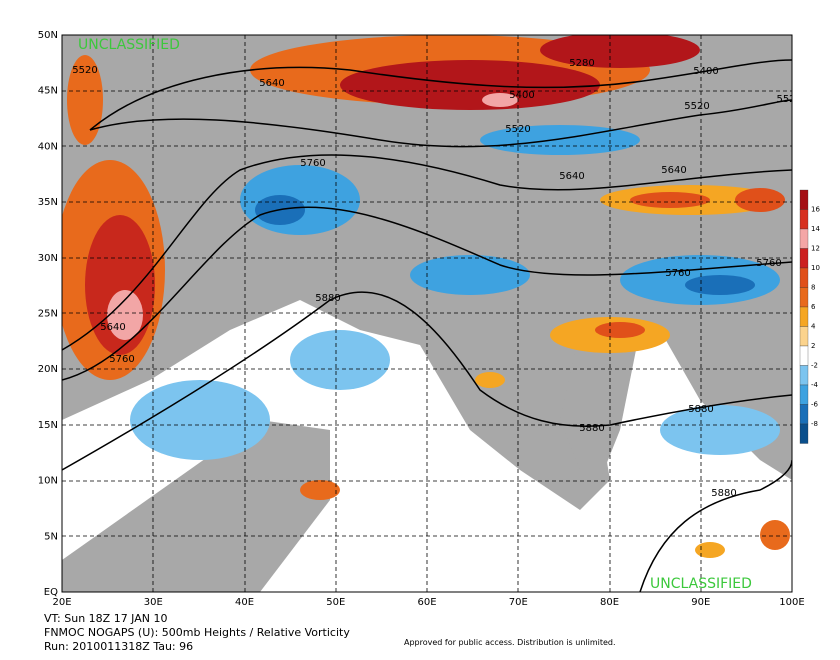  What do you see at coordinates (785, 99) in the screenshot?
I see `contour-label: 552` at bounding box center [785, 99].